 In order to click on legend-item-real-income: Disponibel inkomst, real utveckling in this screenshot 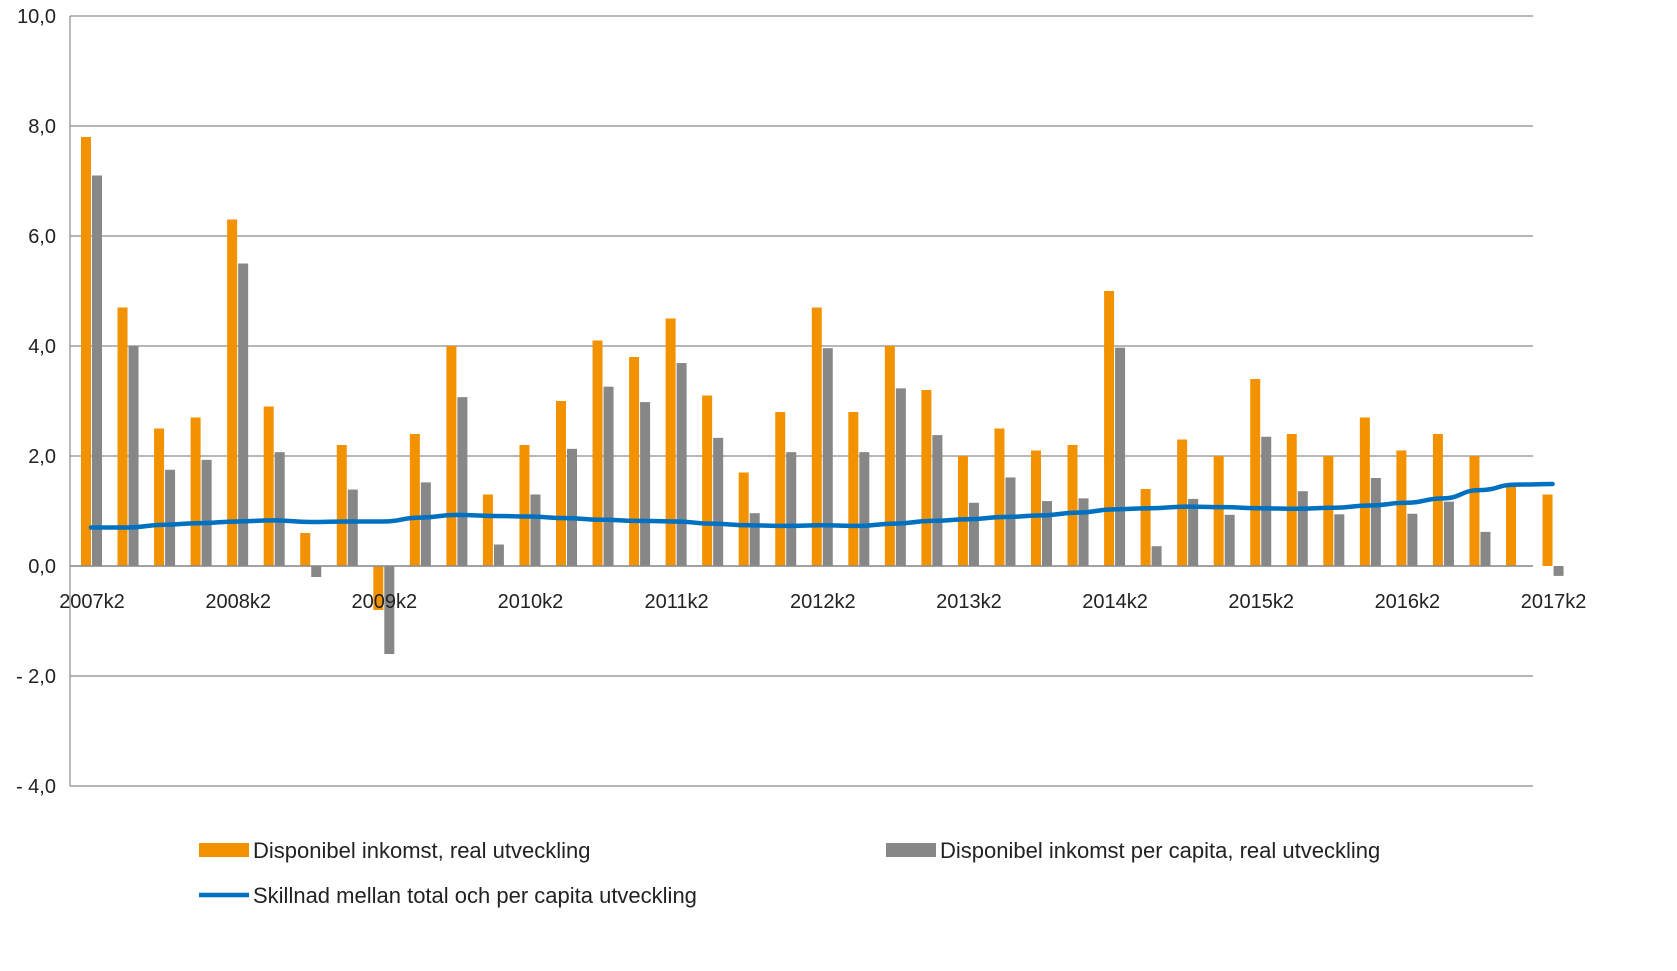, I will do `click(395, 850)`.